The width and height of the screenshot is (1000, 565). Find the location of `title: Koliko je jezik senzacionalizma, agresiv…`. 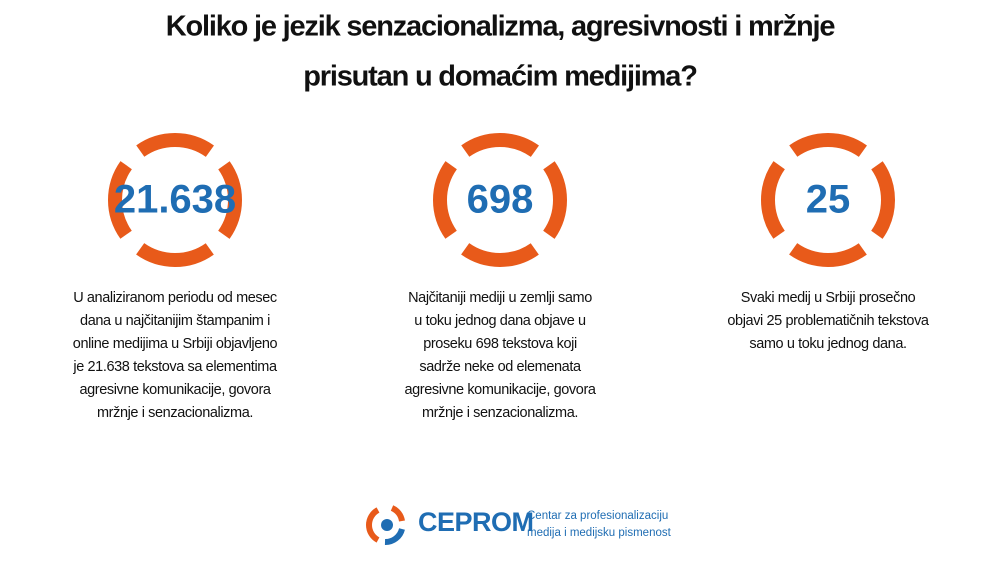

title: Koliko je jezik senzacionalizma, agresiv… is located at coordinates (501, 52).